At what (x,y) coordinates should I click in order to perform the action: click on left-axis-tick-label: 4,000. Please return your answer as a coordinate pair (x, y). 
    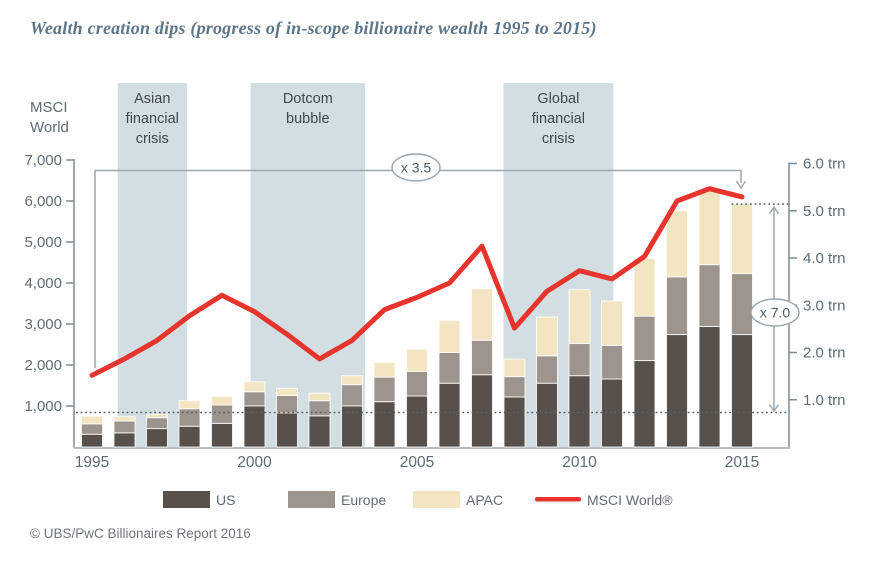
    Looking at the image, I should click on (43, 283).